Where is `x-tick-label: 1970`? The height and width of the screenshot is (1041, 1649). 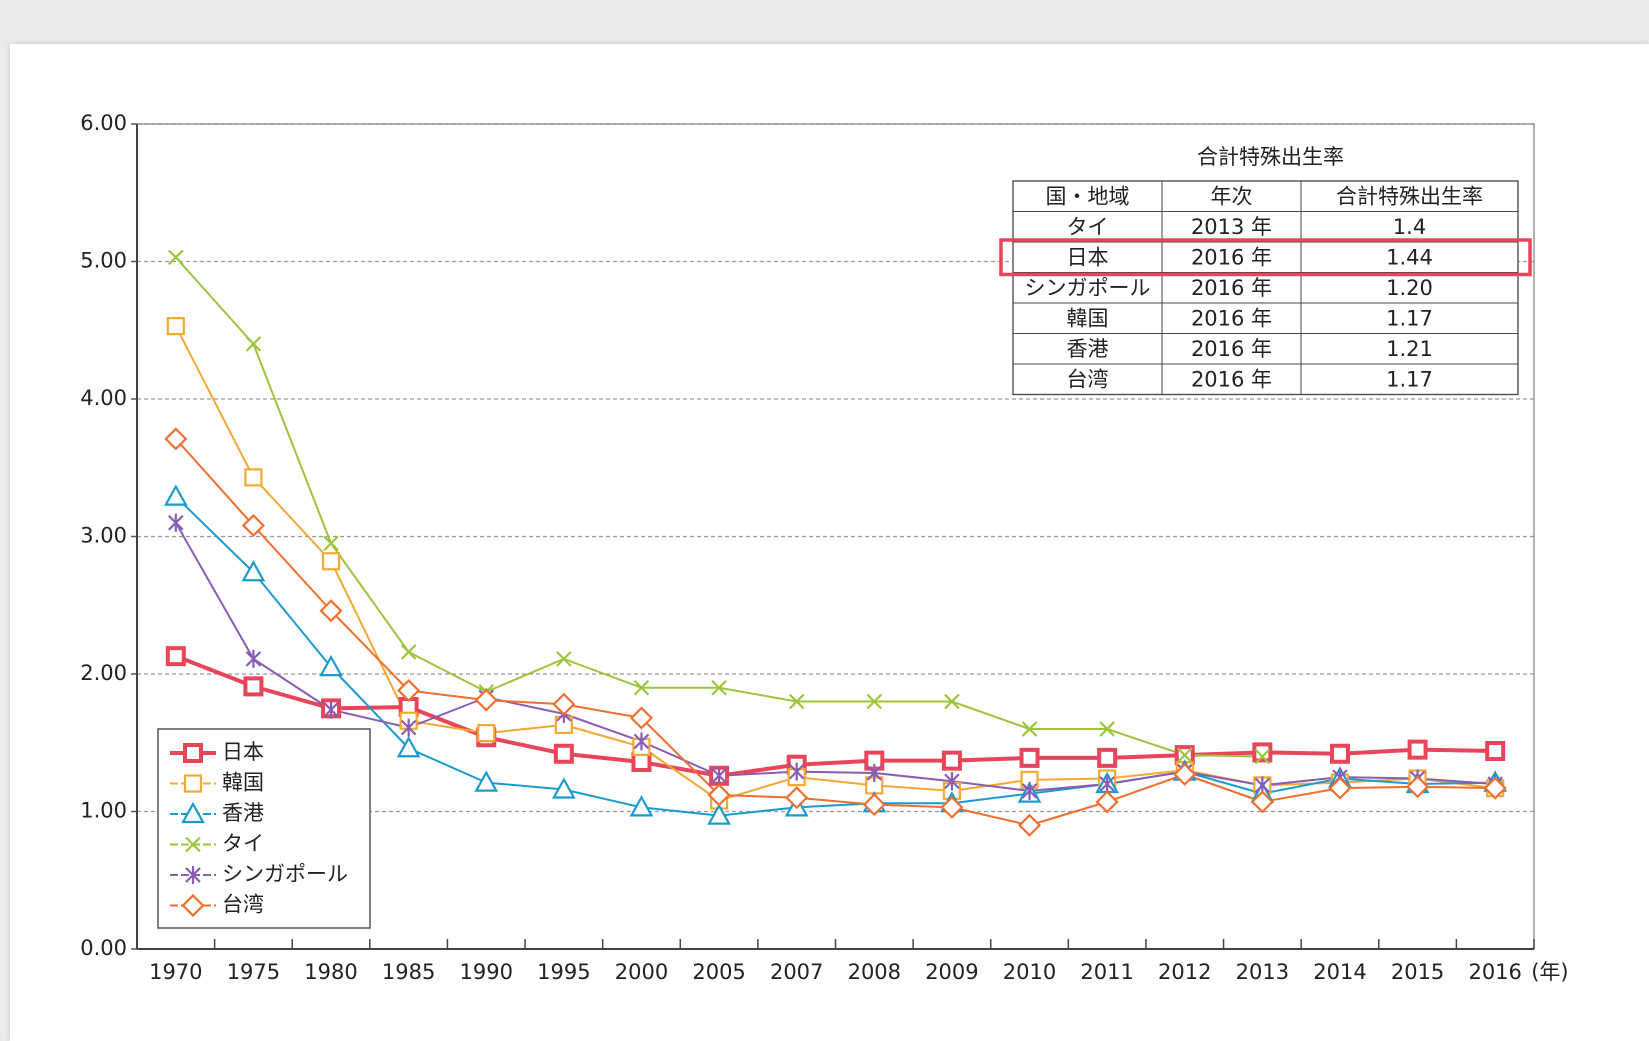 x-tick-label: 1970 is located at coordinates (175, 972).